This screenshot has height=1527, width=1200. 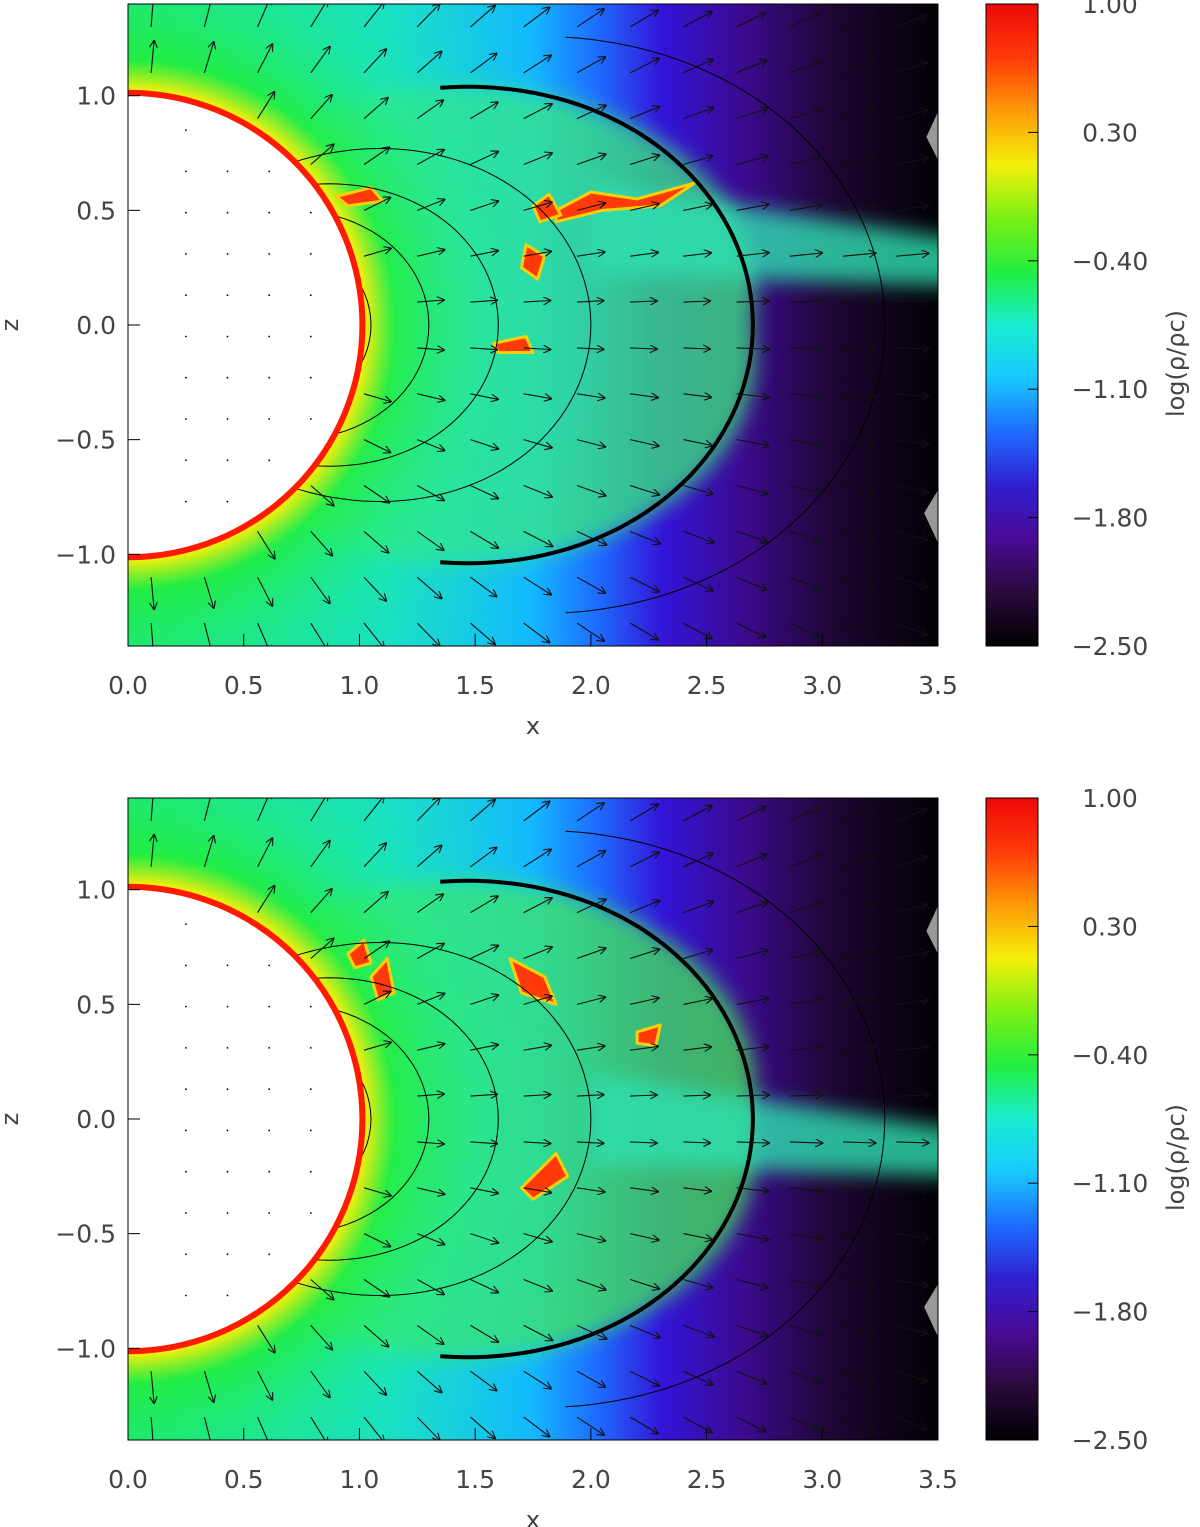 I want to click on x-tick-label: 2.5, so click(x=707, y=1479).